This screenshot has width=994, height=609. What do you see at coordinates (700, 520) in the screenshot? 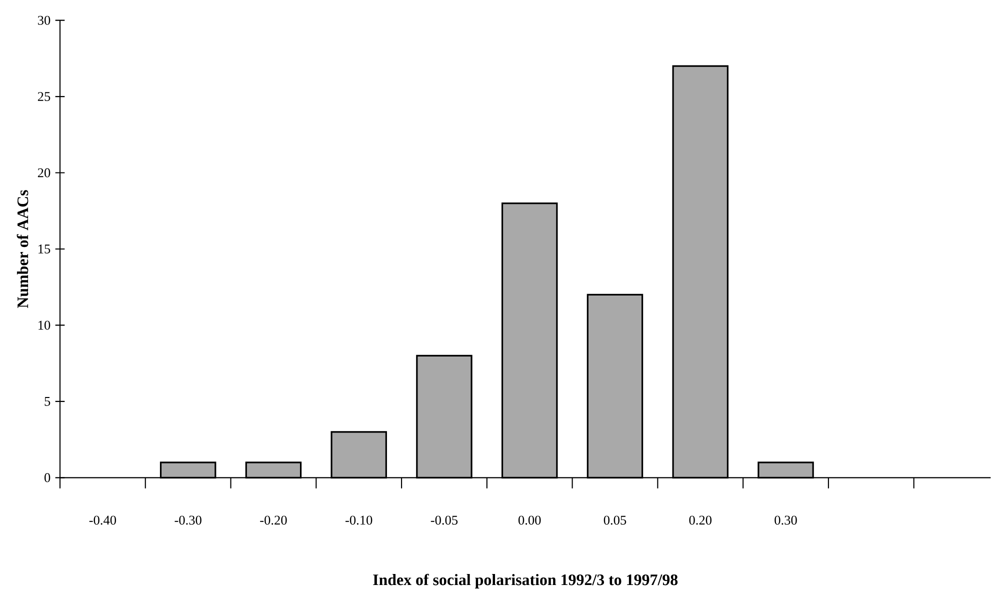
I see `x-tick-label: 0.20` at bounding box center [700, 520].